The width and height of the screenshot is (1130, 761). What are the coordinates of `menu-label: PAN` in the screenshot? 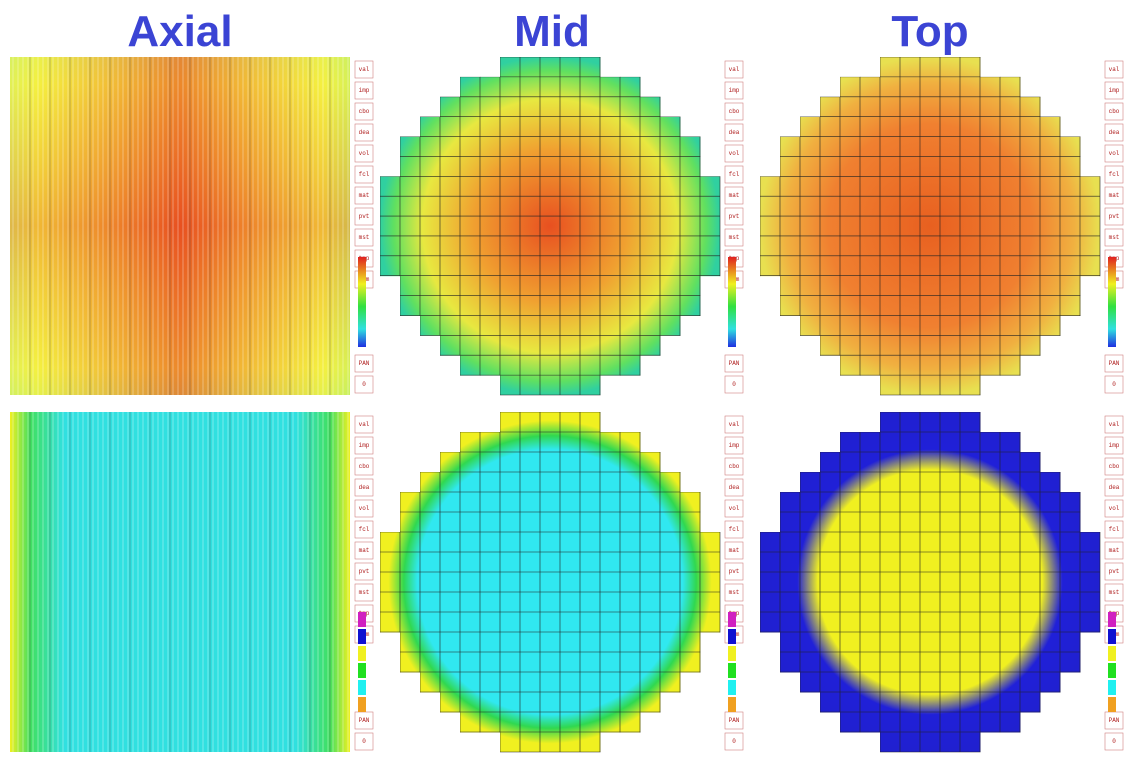 It's located at (734, 363).